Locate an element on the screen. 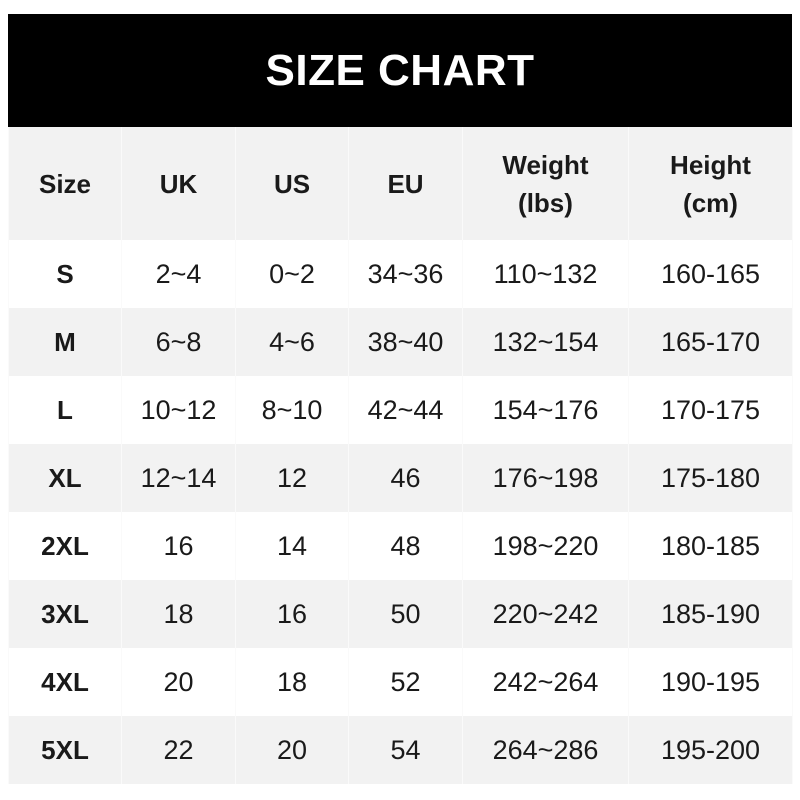 This screenshot has width=800, height=800. cell-us: 4~6 is located at coordinates (292, 342).